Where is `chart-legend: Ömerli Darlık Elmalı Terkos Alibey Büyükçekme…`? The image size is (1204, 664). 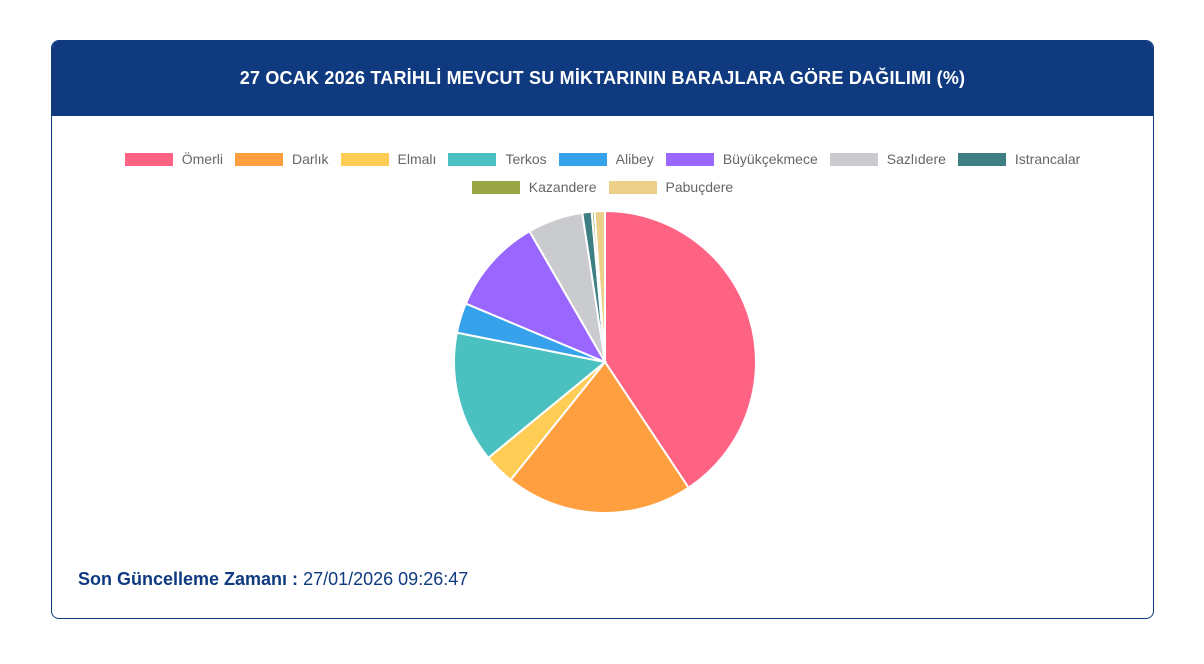
chart-legend: Ömerli Darlık Elmalı Terkos Alibey Büyükçekme… is located at coordinates (602, 173).